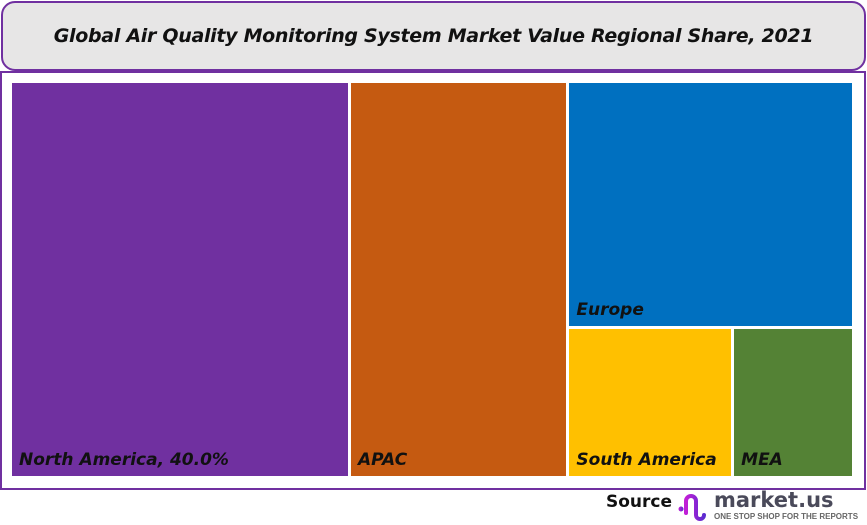  I want to click on treemap-cell-mea: MEA, so click(793, 402).